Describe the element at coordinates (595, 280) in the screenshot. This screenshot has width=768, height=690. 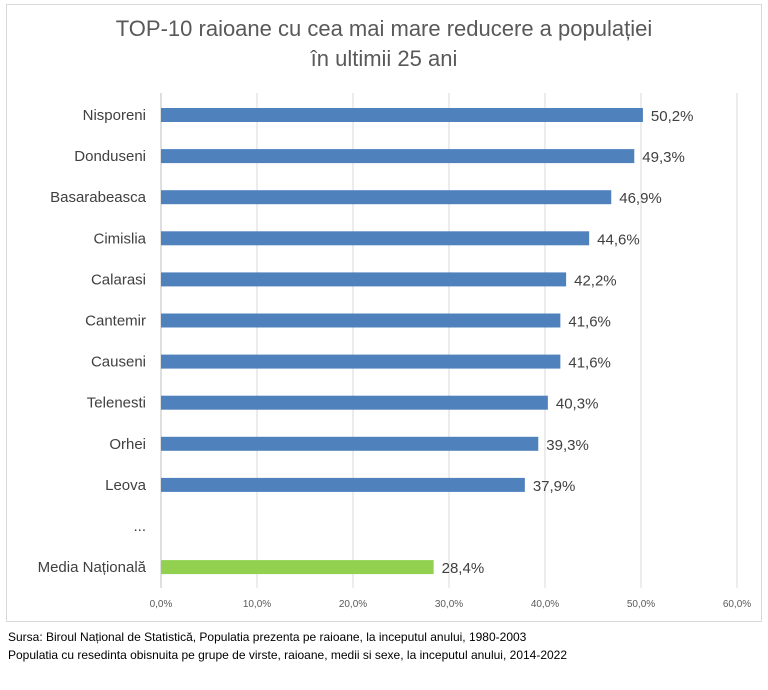
I see `value-label: 42,2%` at that location.